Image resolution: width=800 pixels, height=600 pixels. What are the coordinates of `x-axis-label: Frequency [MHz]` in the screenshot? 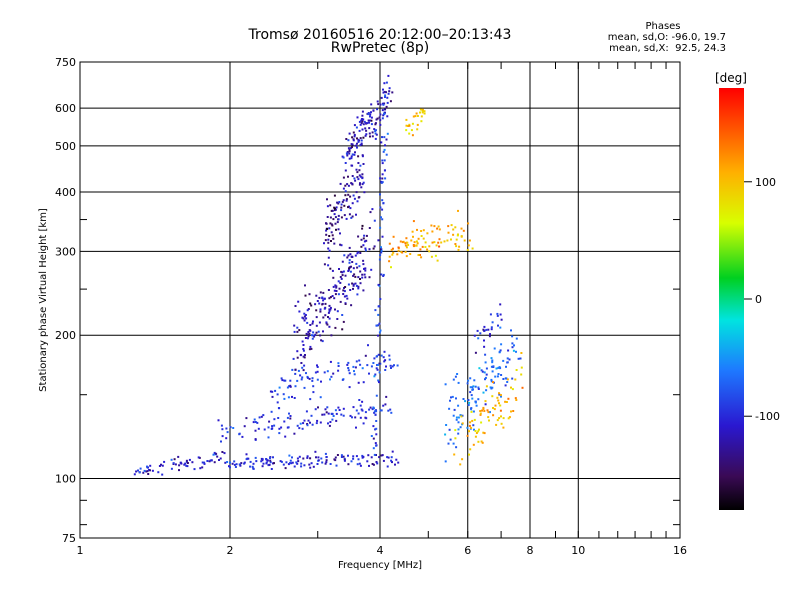 It's located at (380, 565).